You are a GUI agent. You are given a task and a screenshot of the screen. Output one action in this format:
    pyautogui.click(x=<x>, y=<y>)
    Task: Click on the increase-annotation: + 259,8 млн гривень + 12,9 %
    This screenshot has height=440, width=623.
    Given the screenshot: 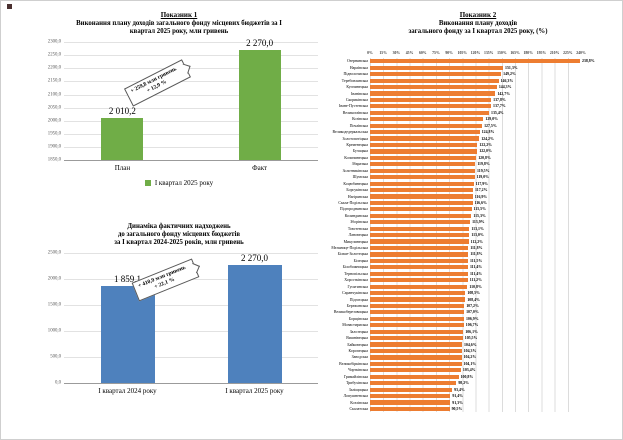 What is the action you would take?
    pyautogui.click(x=157, y=83)
    